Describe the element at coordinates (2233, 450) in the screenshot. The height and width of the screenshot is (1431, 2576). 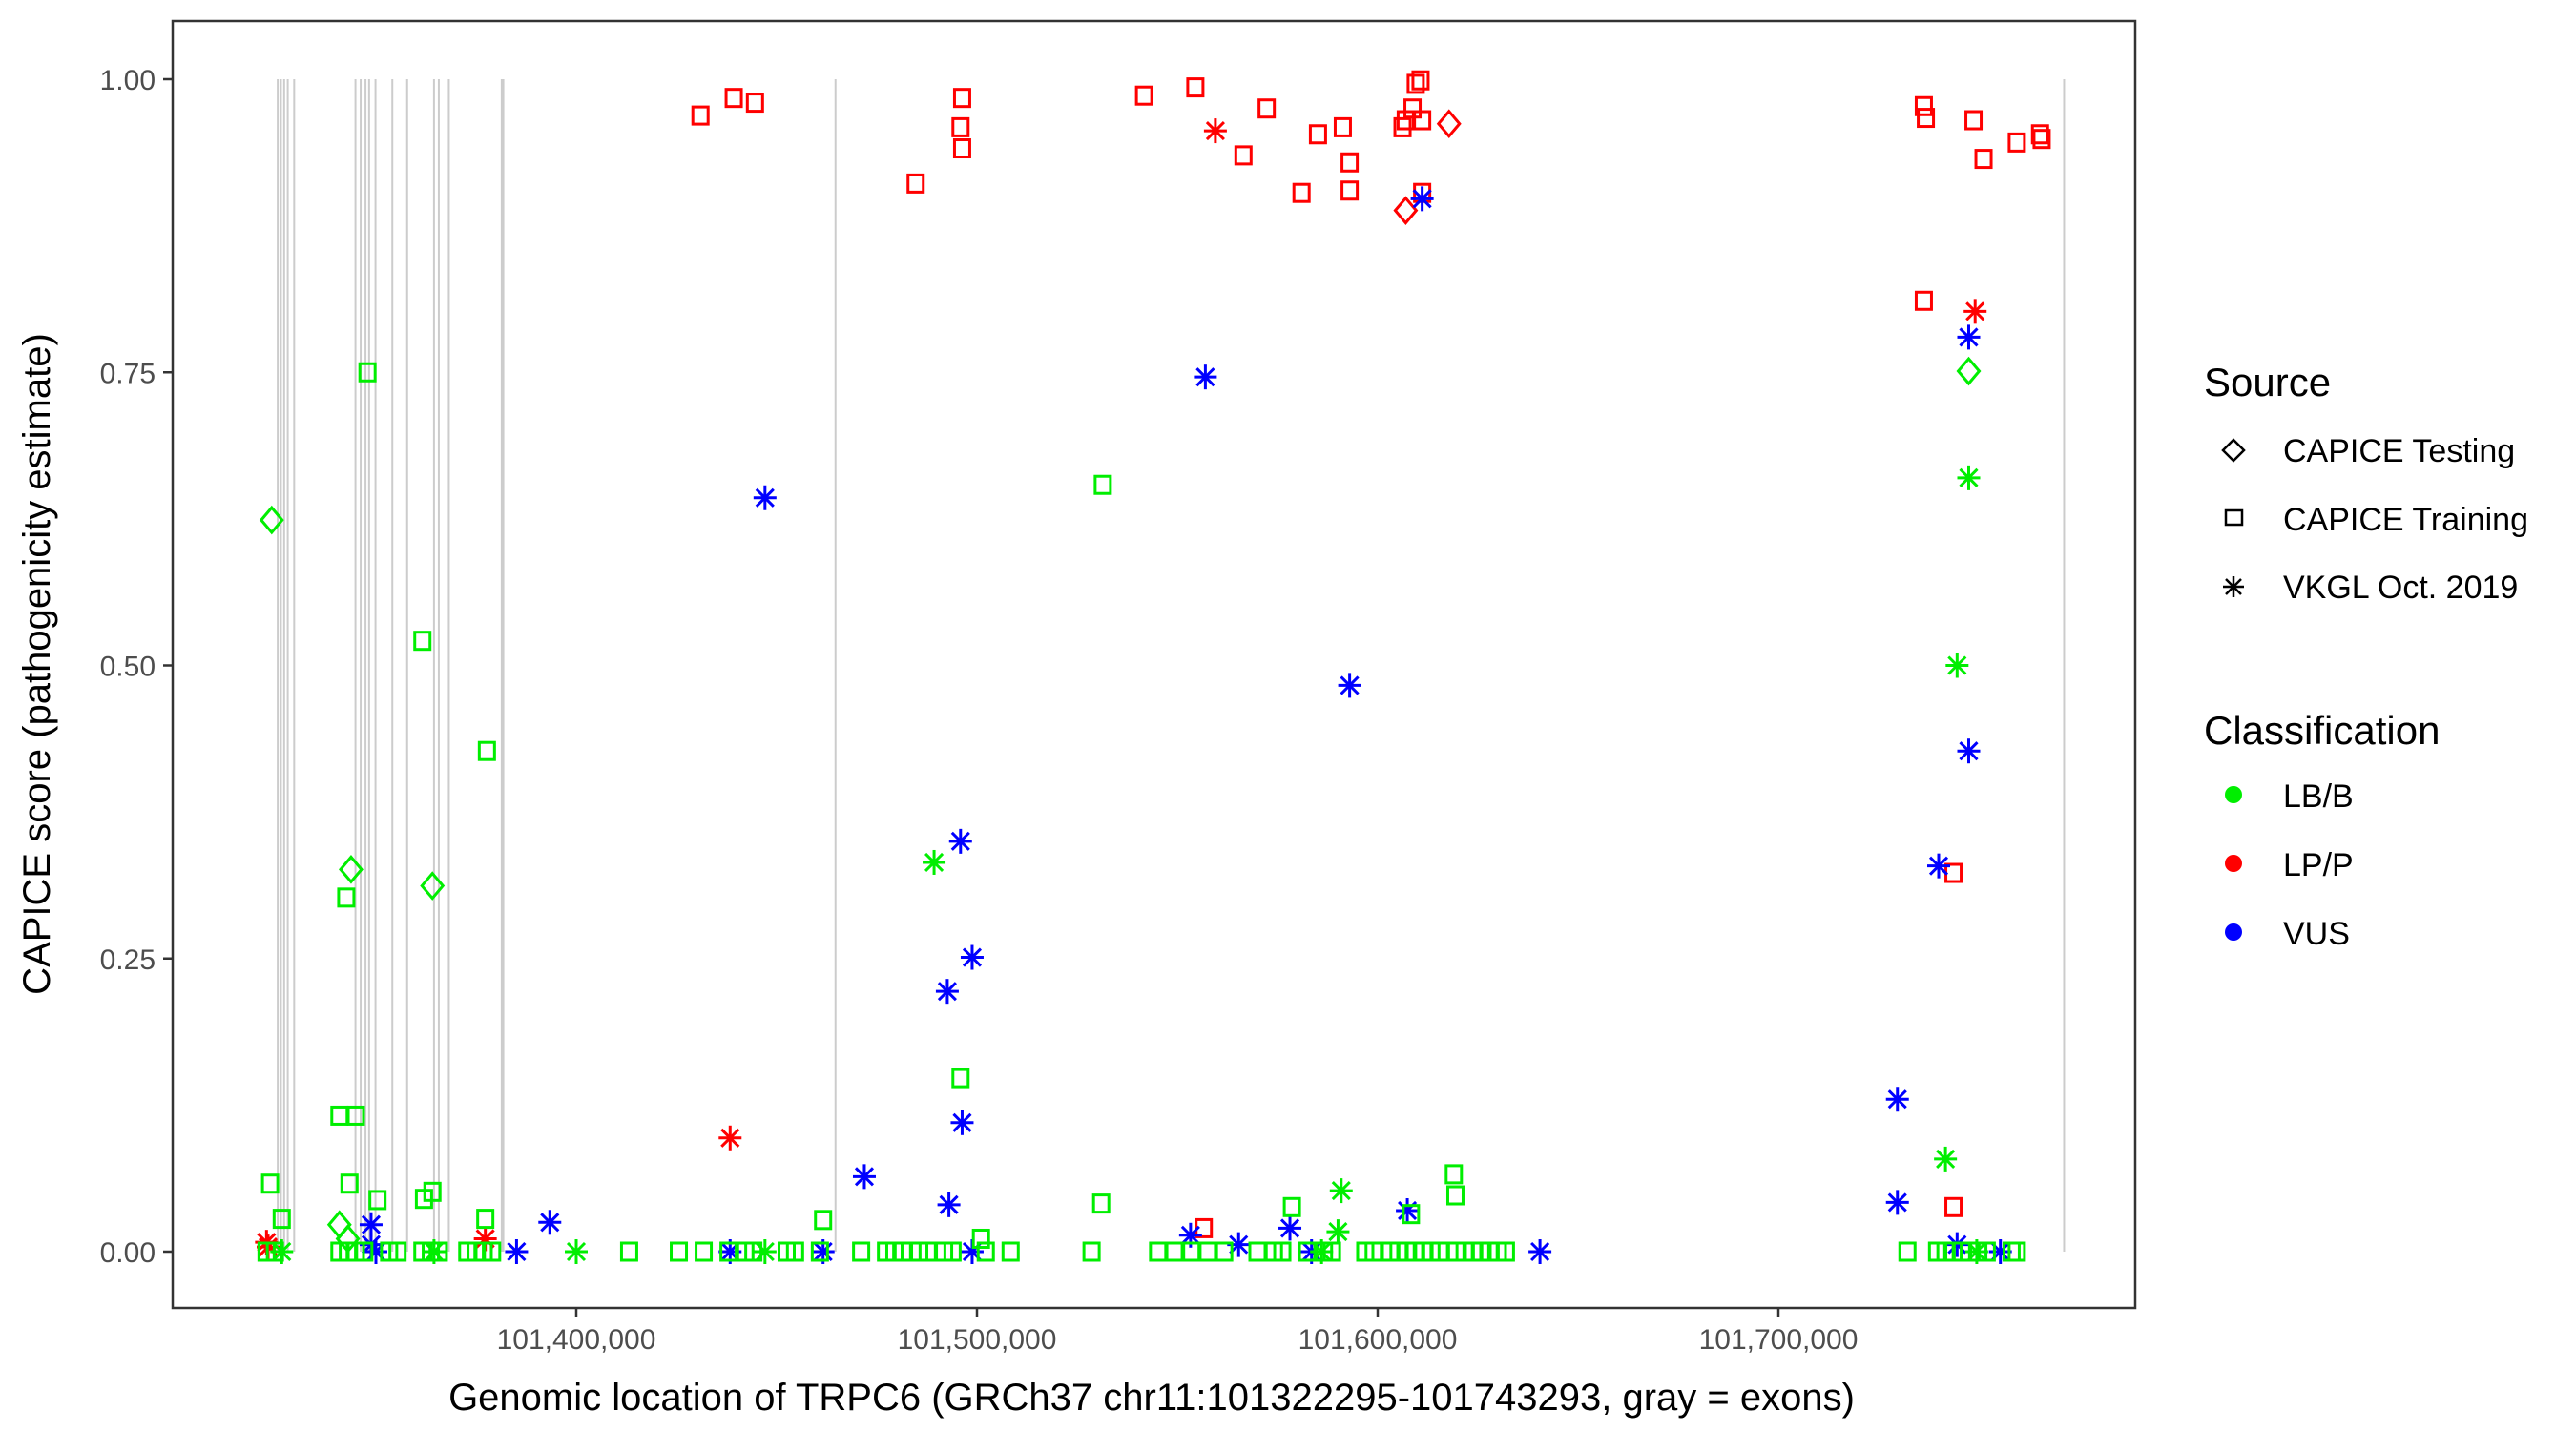
I see `legend-diamond-icon` at that location.